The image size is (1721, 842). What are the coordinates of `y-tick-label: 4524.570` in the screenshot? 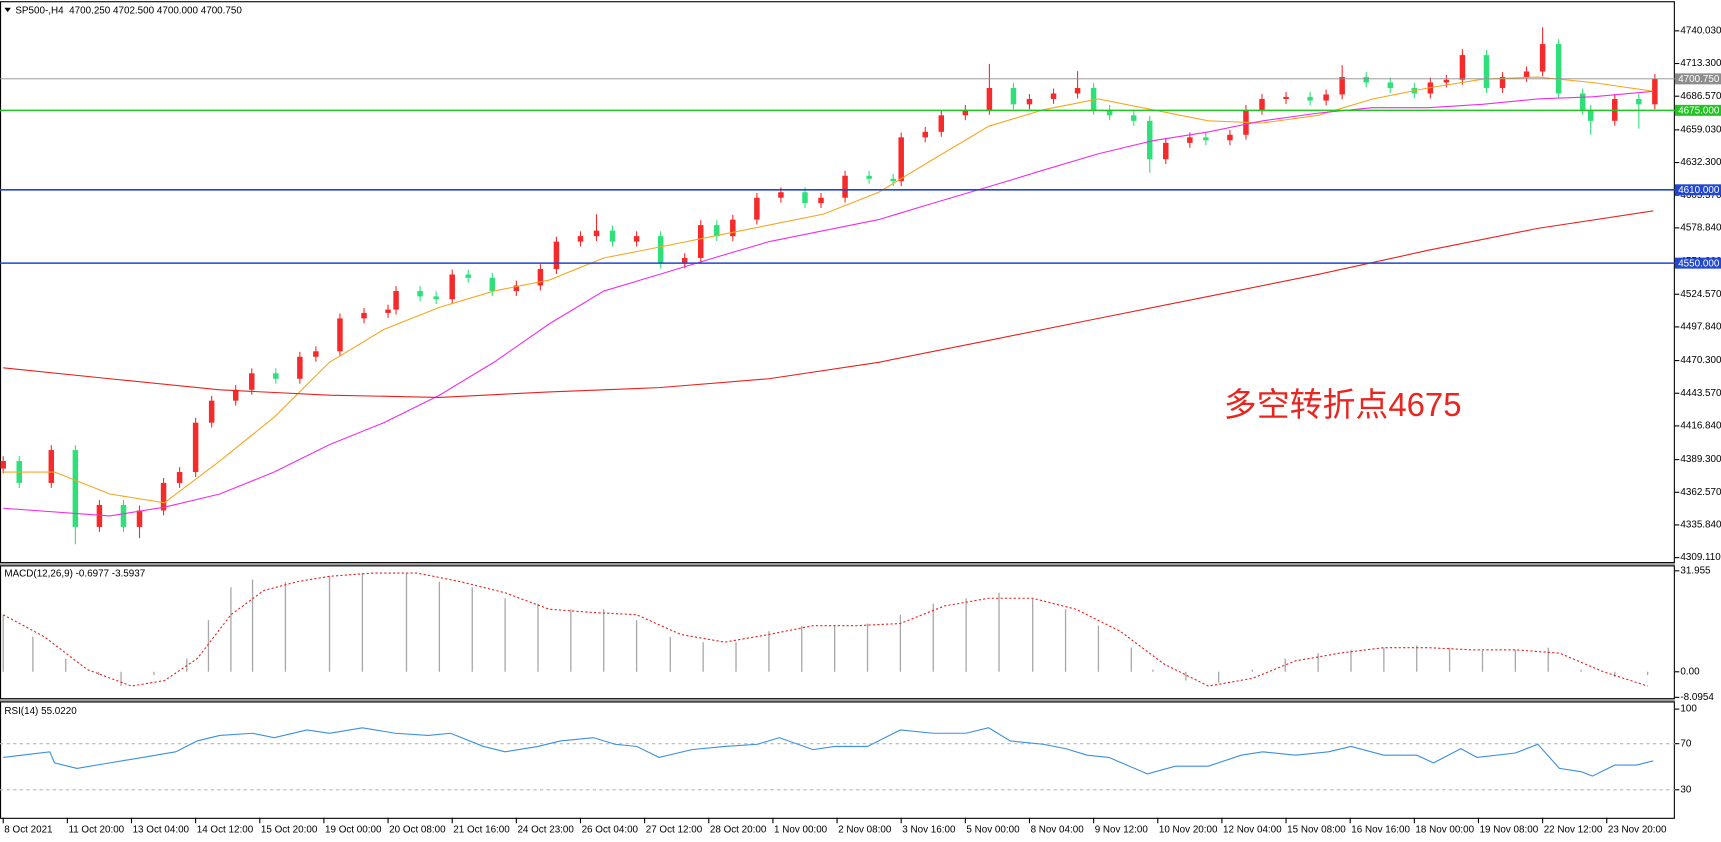 It's located at (1700, 294).